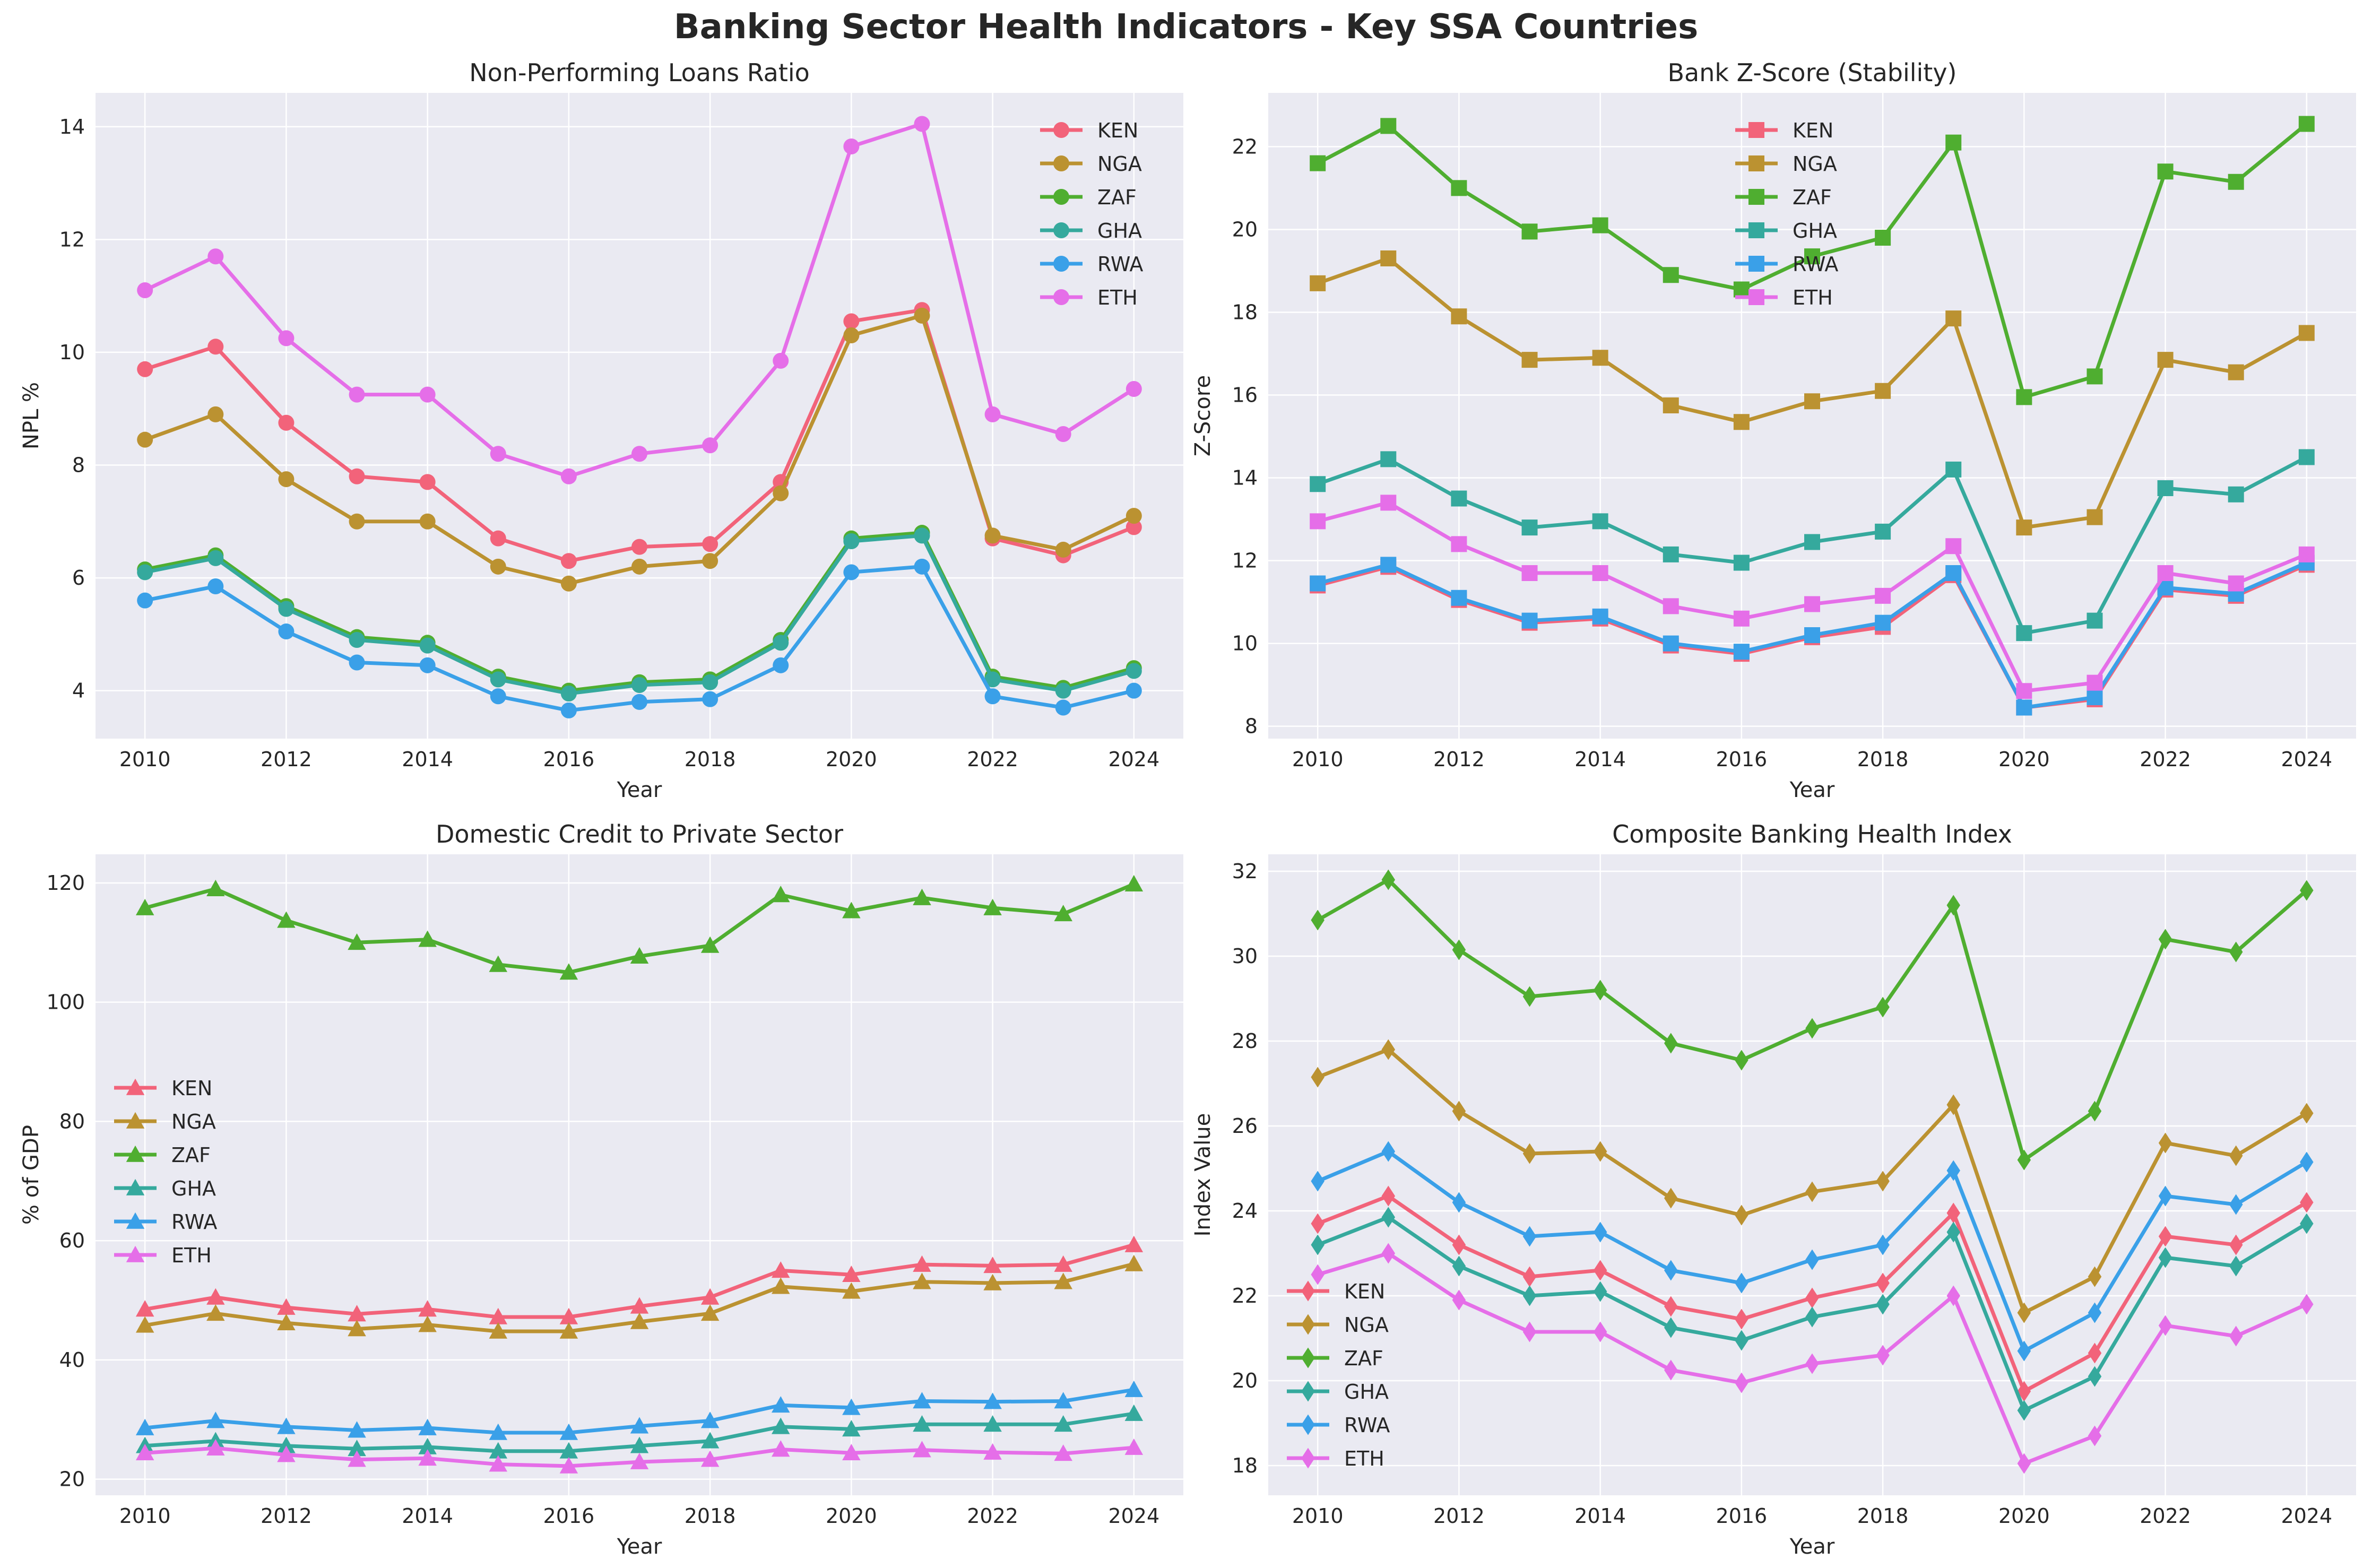  Describe the element at coordinates (1812, 790) in the screenshot. I see `x-axis-label: Year` at that location.